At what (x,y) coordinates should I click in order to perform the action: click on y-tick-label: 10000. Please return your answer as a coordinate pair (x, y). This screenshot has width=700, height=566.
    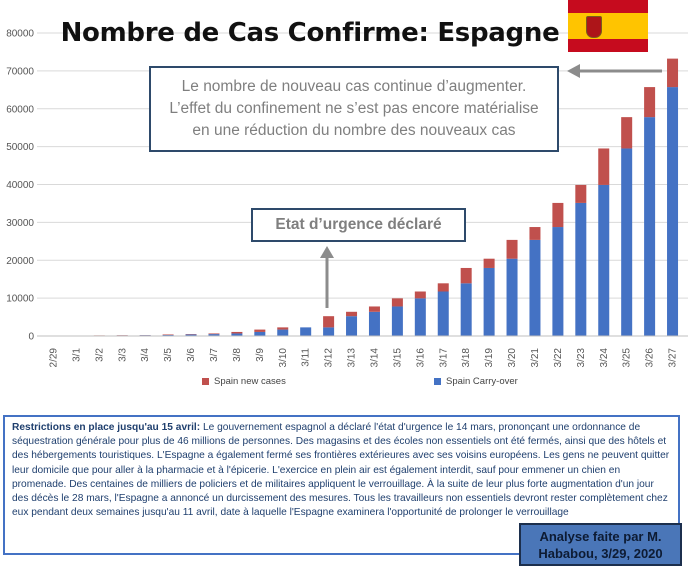
    Looking at the image, I should click on (20, 299).